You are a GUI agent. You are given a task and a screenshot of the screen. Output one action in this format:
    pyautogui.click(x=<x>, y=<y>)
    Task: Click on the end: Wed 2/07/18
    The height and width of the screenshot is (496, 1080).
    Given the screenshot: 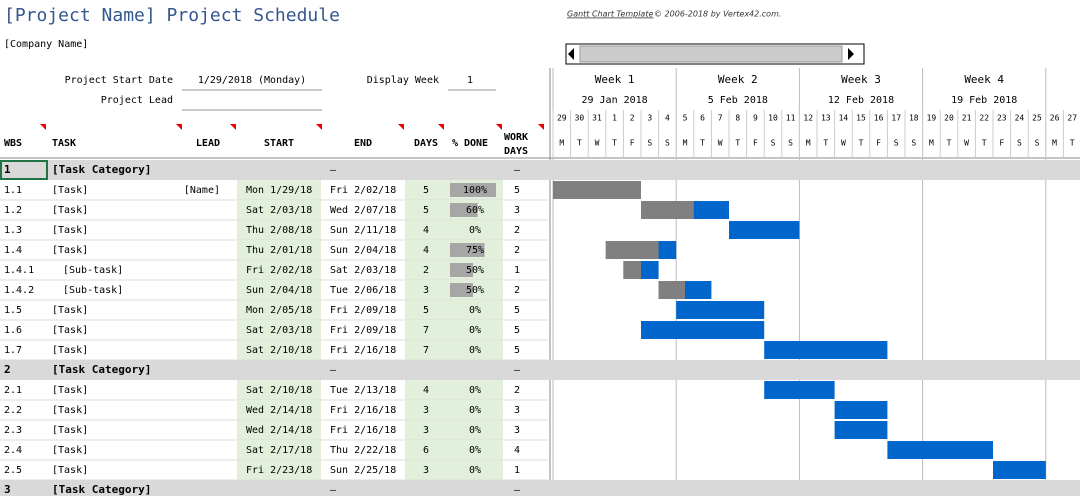 What is the action you would take?
    pyautogui.click(x=363, y=210)
    